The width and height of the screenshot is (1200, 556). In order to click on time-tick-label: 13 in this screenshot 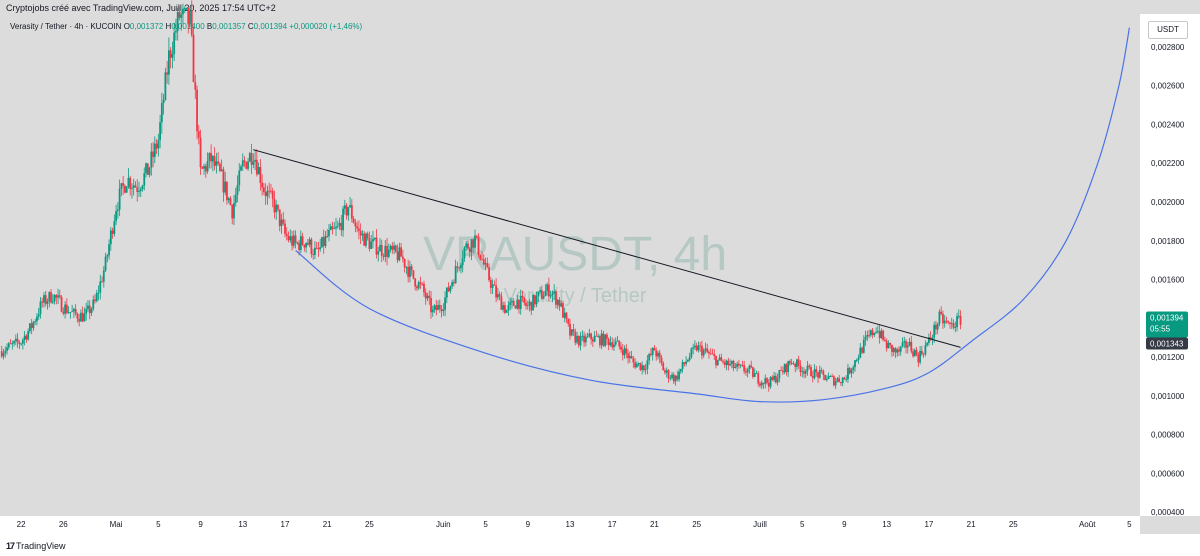, I will do `click(242, 524)`.